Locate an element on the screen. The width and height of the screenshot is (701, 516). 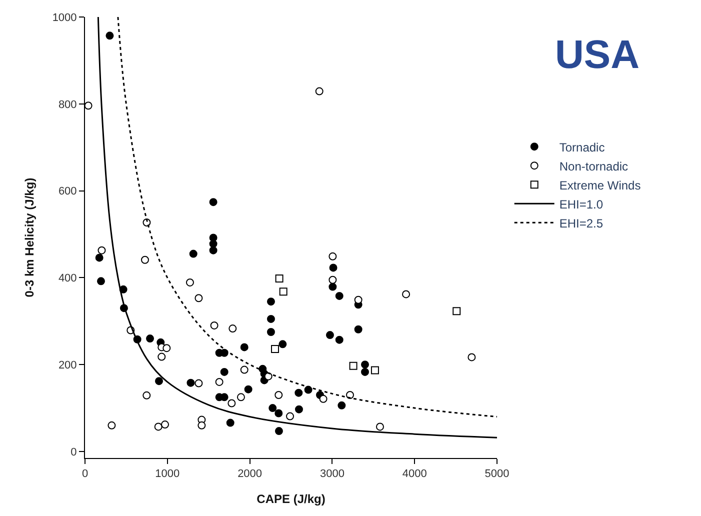
legend-label: EHI=1.0 is located at coordinates (581, 204).